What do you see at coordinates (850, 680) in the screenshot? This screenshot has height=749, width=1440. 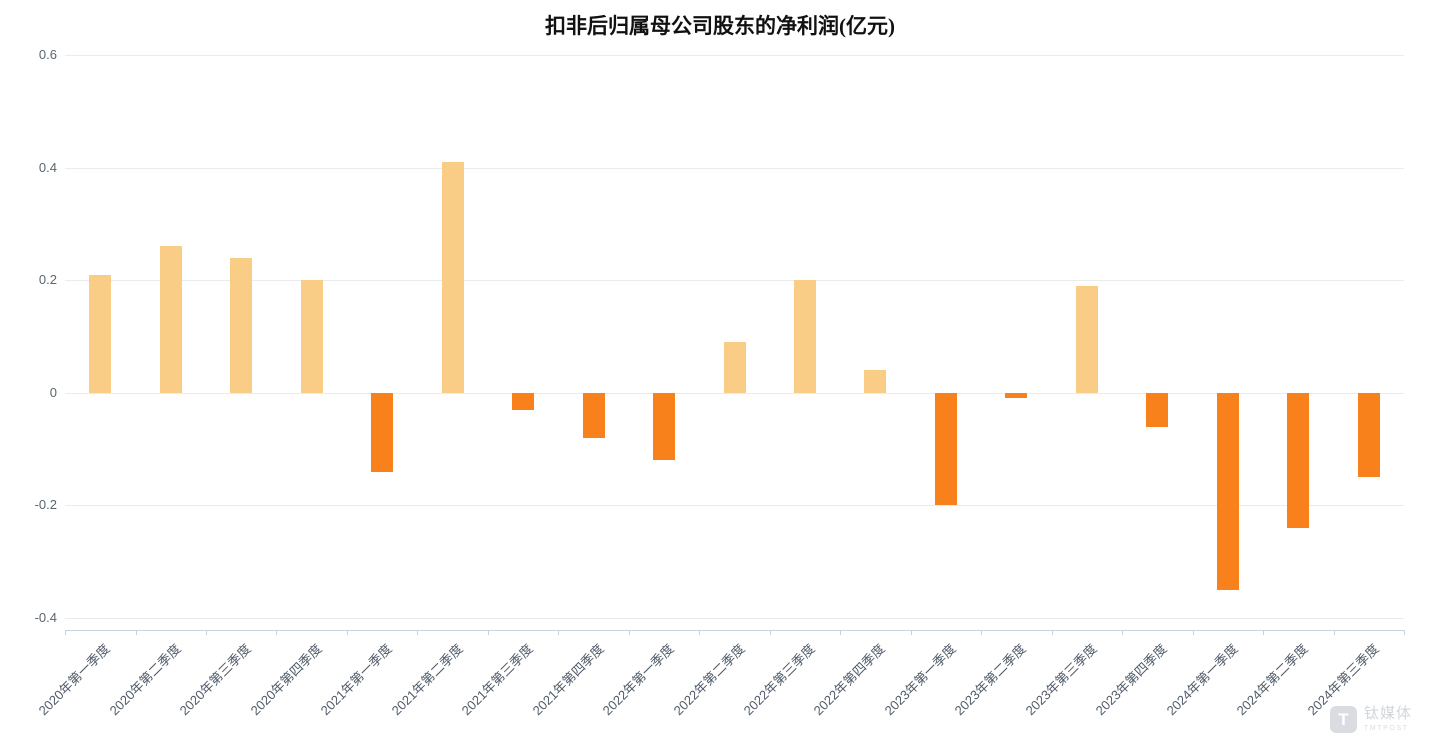 I see `x-axis-label: 2022年第四季度` at bounding box center [850, 680].